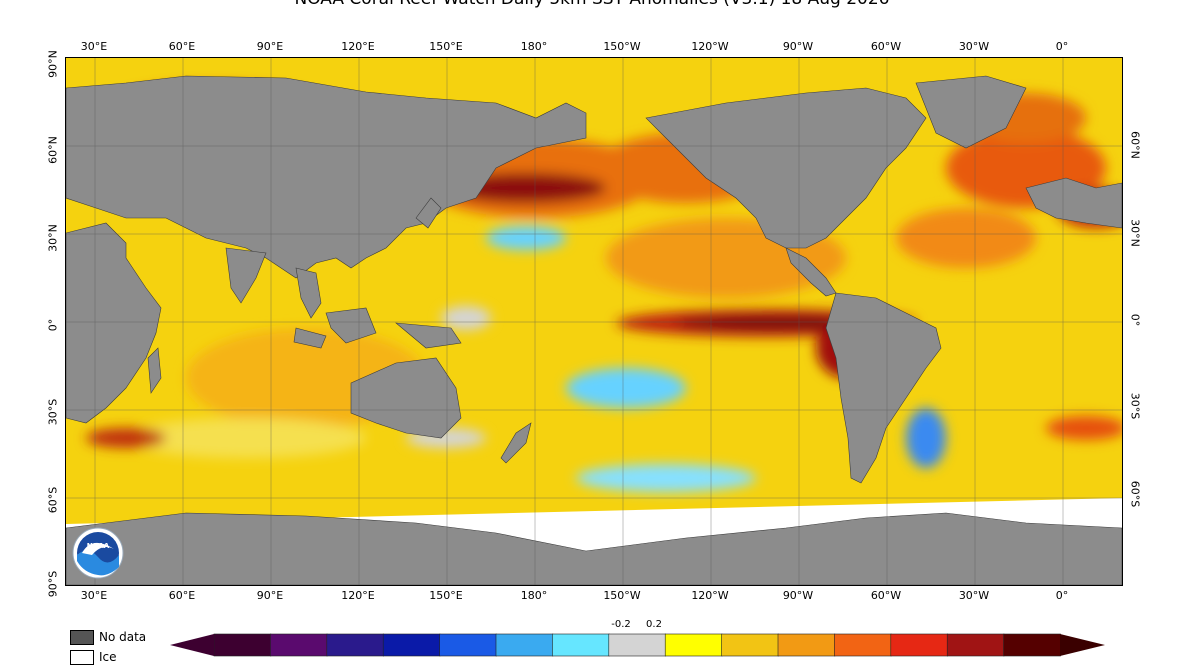 Image resolution: width=1184 pixels, height=667 pixels. What do you see at coordinates (94, 46) in the screenshot?
I see `top-tick-label: 30°E` at bounding box center [94, 46].